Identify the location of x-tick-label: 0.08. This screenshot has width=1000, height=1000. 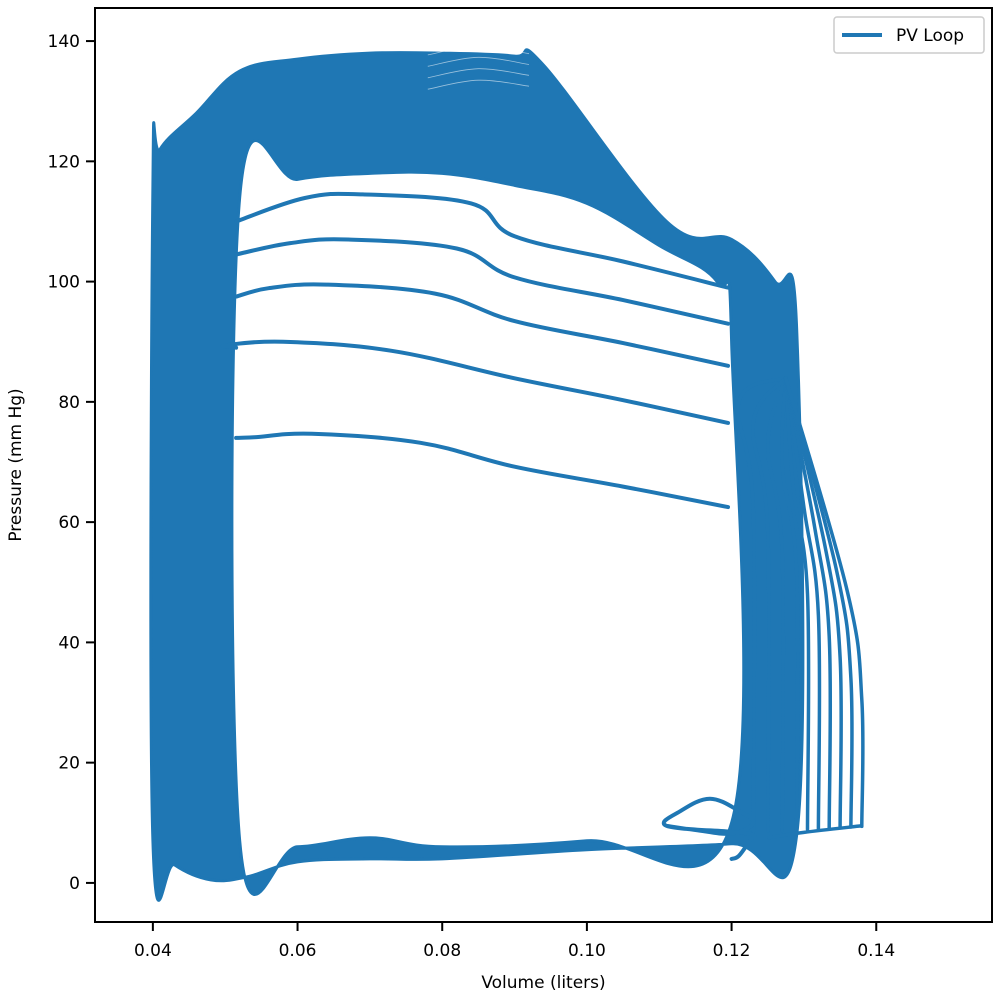
(442, 951).